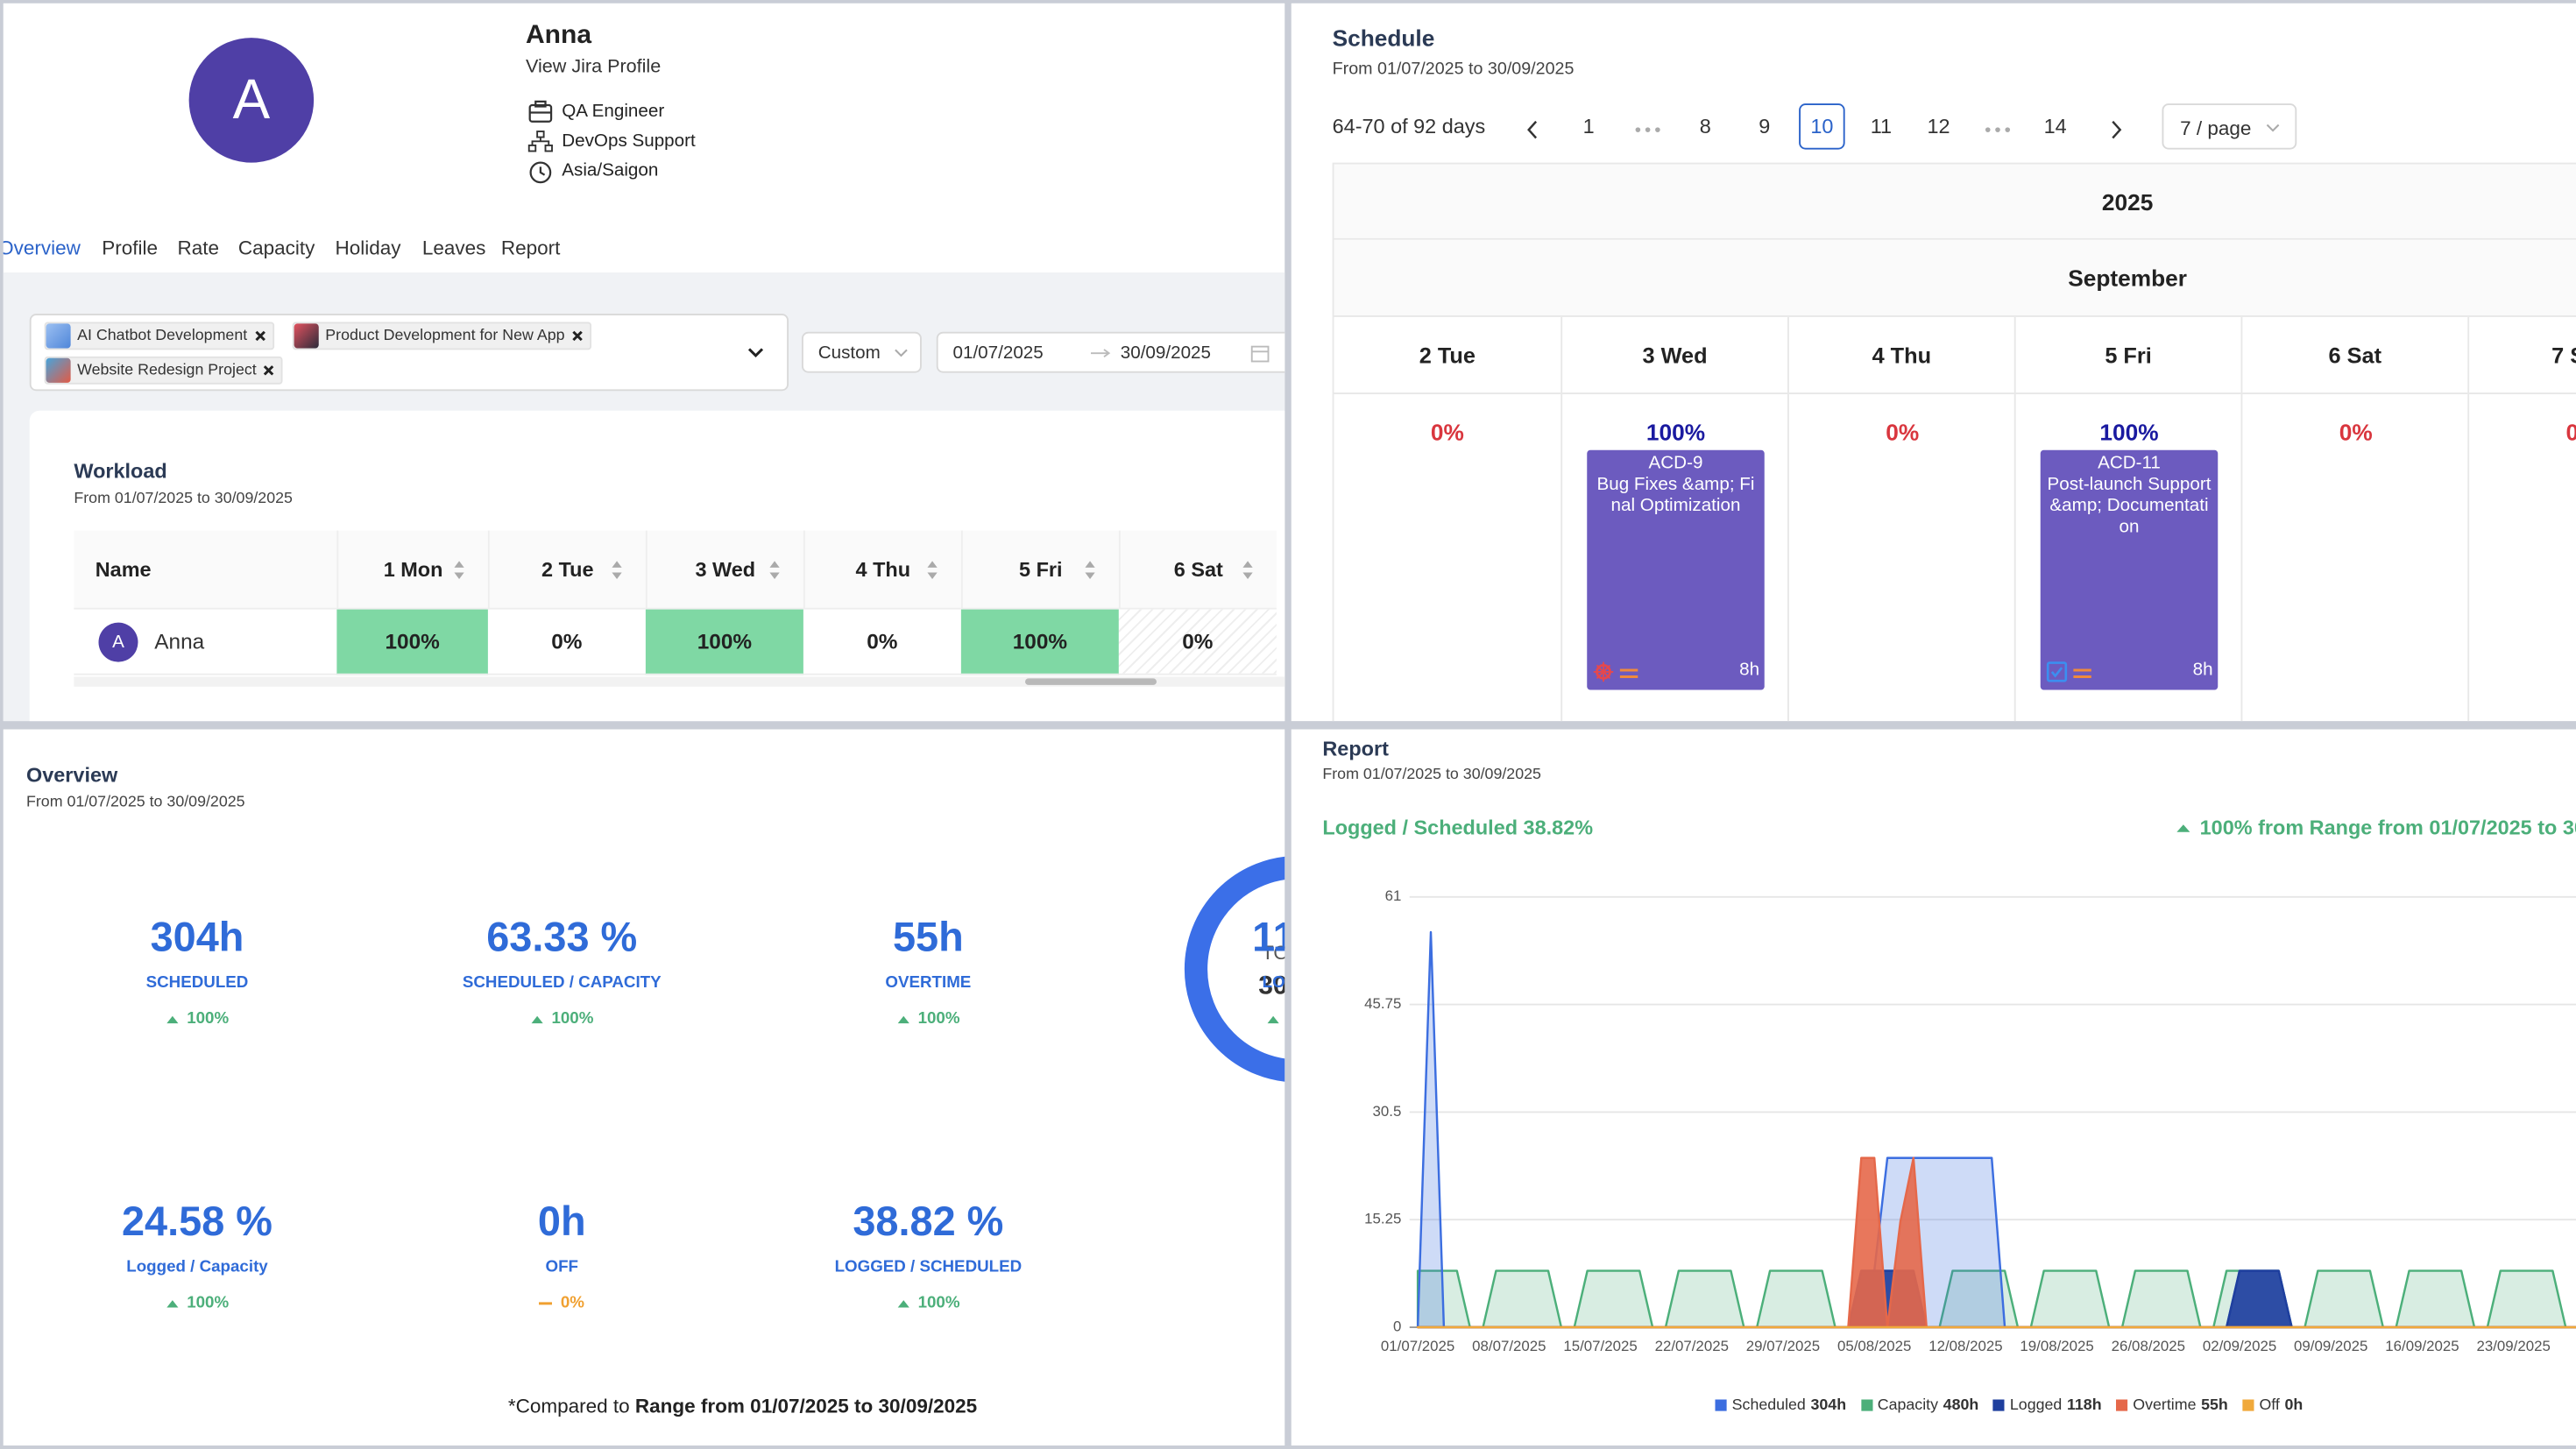 This screenshot has height=1449, width=2576. Describe the element at coordinates (531, 248) in the screenshot. I see `tab: Report` at that location.